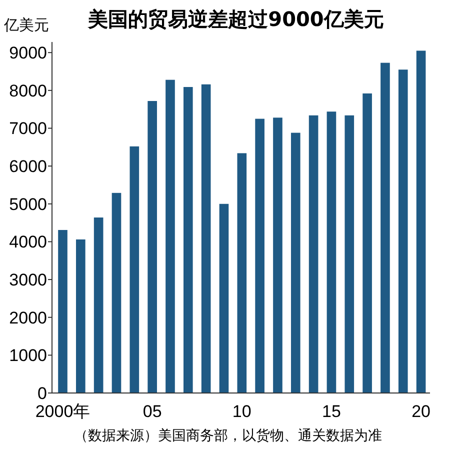 This screenshot has width=450, height=450. What do you see at coordinates (28, 90) in the screenshot?
I see `y-tick-label: 8000` at bounding box center [28, 90].